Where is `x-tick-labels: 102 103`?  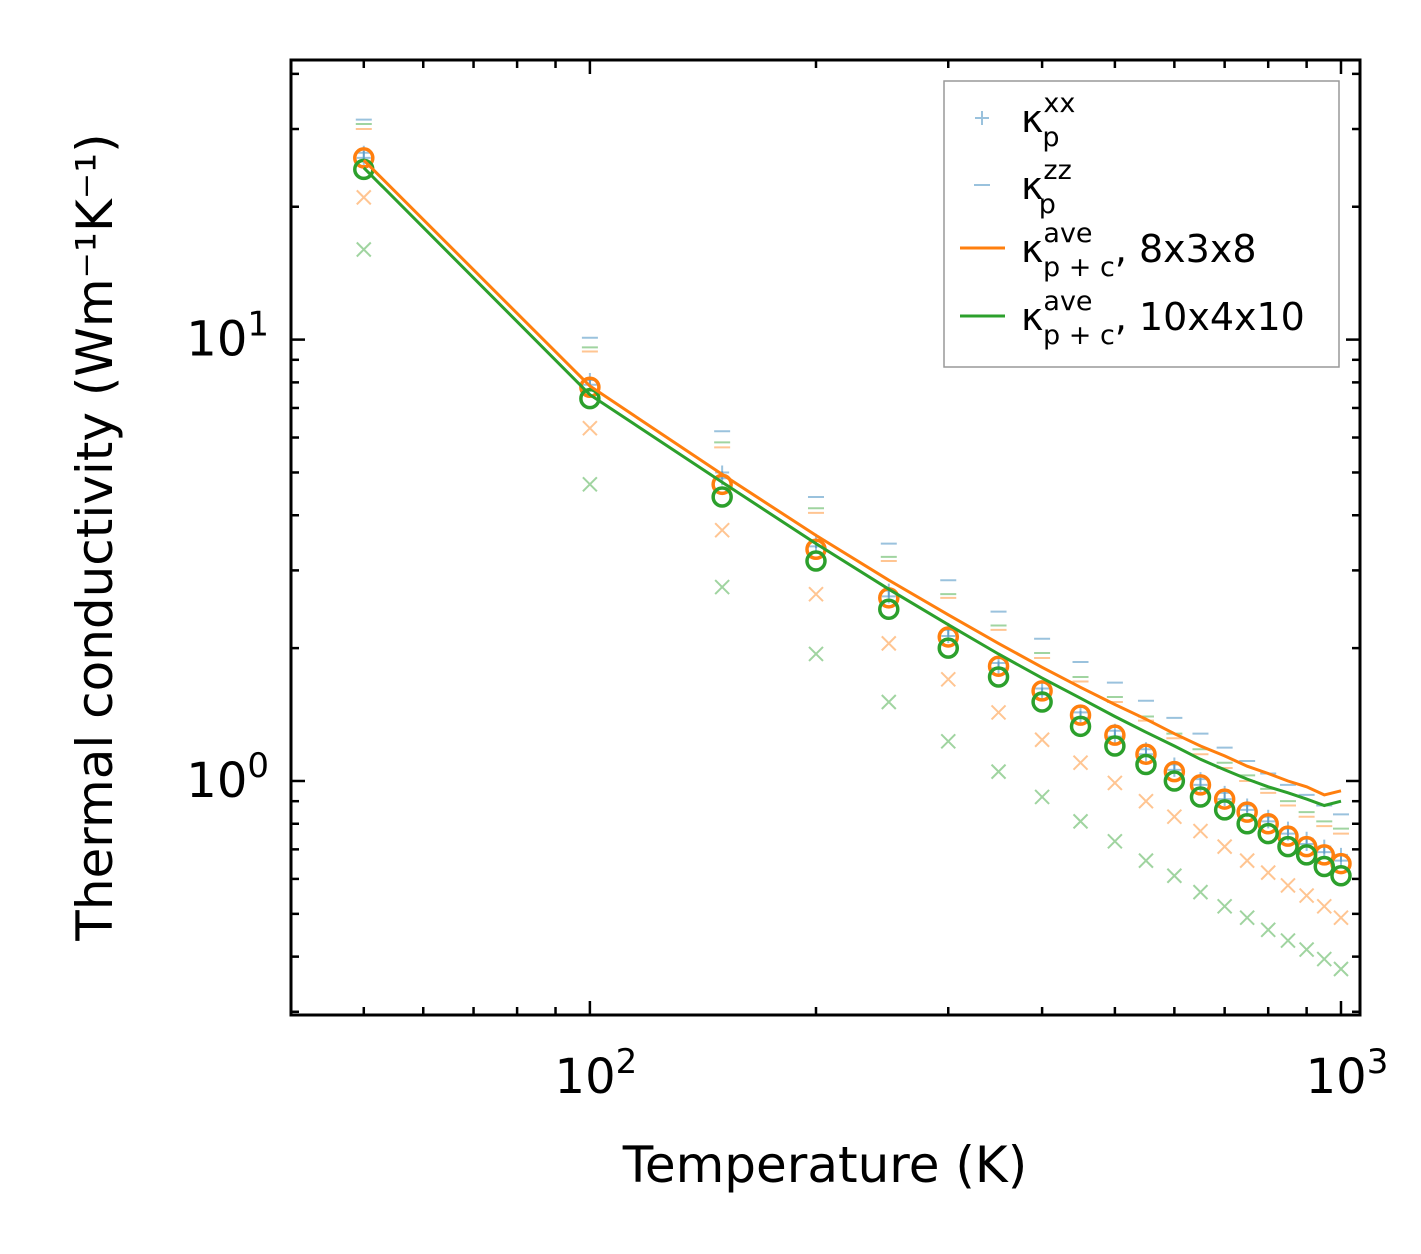 x-tick-labels: 102 103 is located at coordinates (972, 1073).